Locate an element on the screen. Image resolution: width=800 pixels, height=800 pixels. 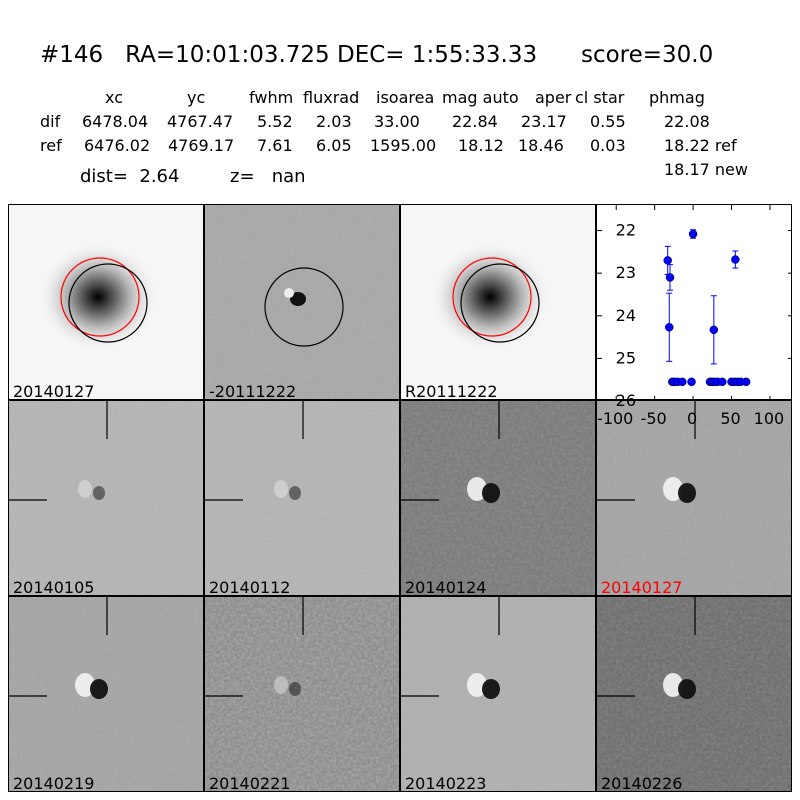
panel-date-label: 20140226 is located at coordinates (642, 783).